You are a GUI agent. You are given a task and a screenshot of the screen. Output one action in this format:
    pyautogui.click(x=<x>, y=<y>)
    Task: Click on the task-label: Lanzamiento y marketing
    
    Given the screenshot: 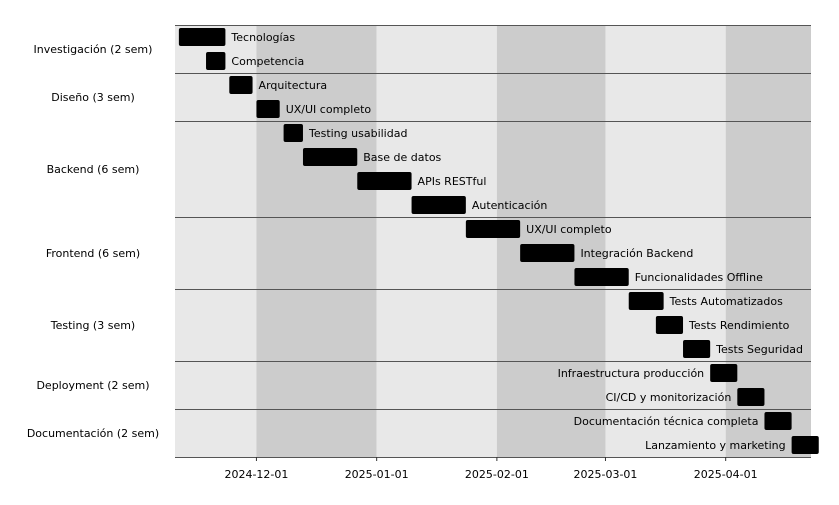 What is the action you would take?
    pyautogui.click(x=715, y=445)
    